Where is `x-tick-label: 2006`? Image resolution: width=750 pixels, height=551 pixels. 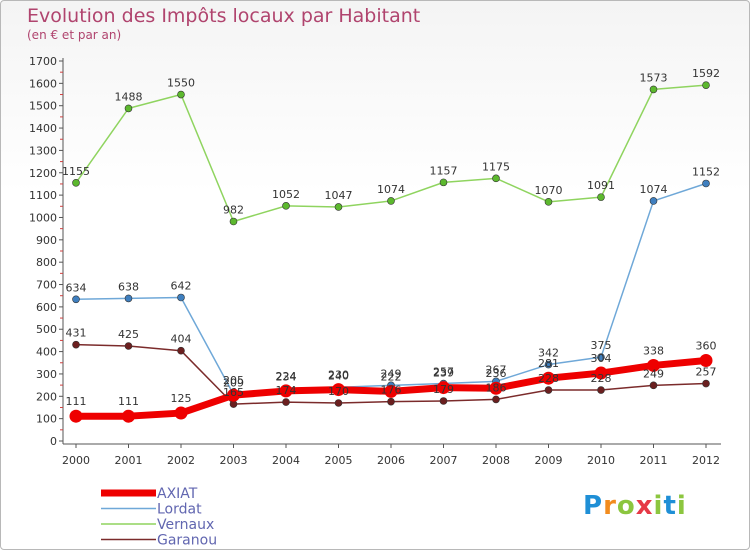 x-tick-label: 2006 is located at coordinates (391, 460).